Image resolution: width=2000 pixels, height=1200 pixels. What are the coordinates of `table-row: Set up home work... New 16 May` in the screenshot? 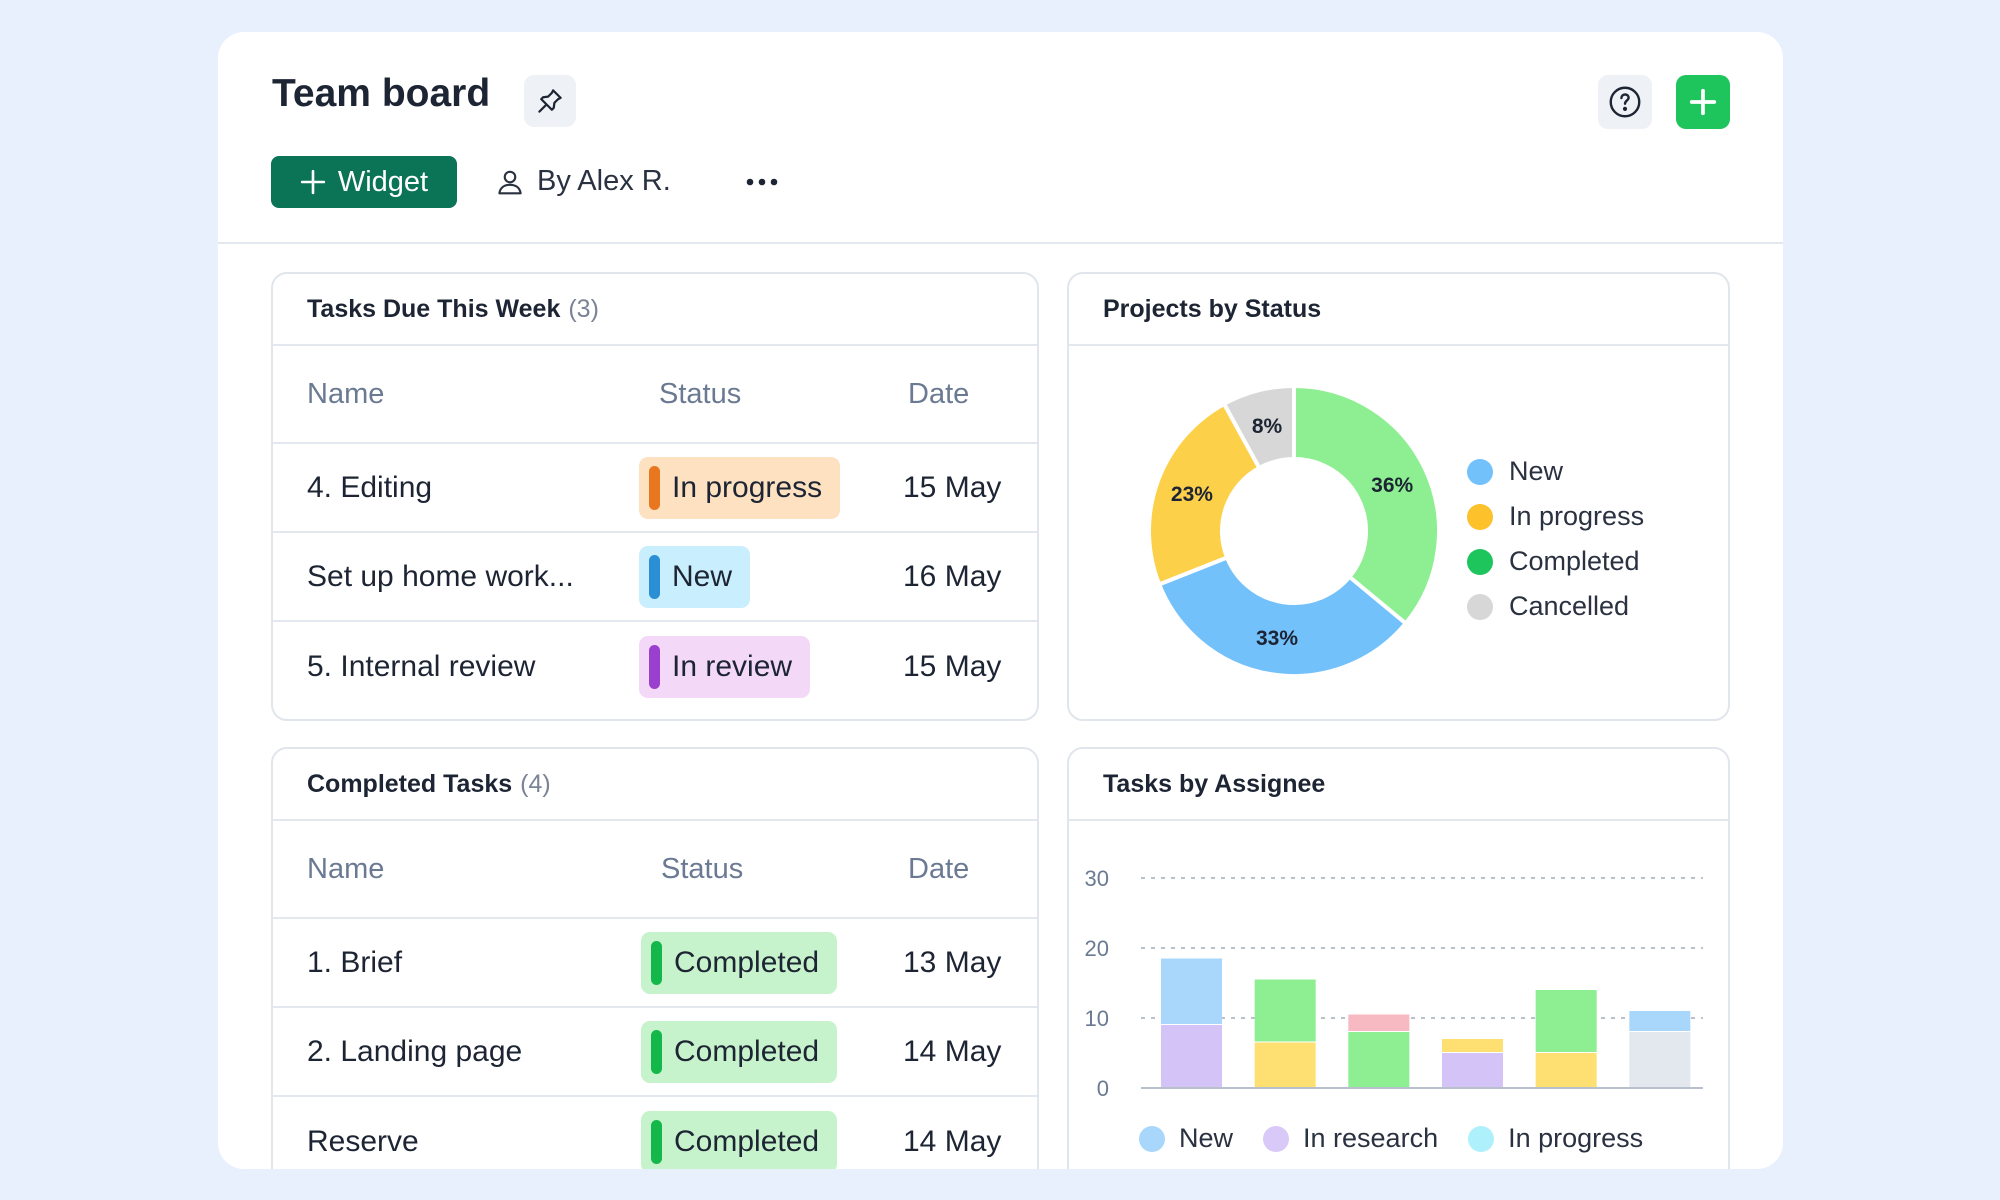 It's located at (655, 577).